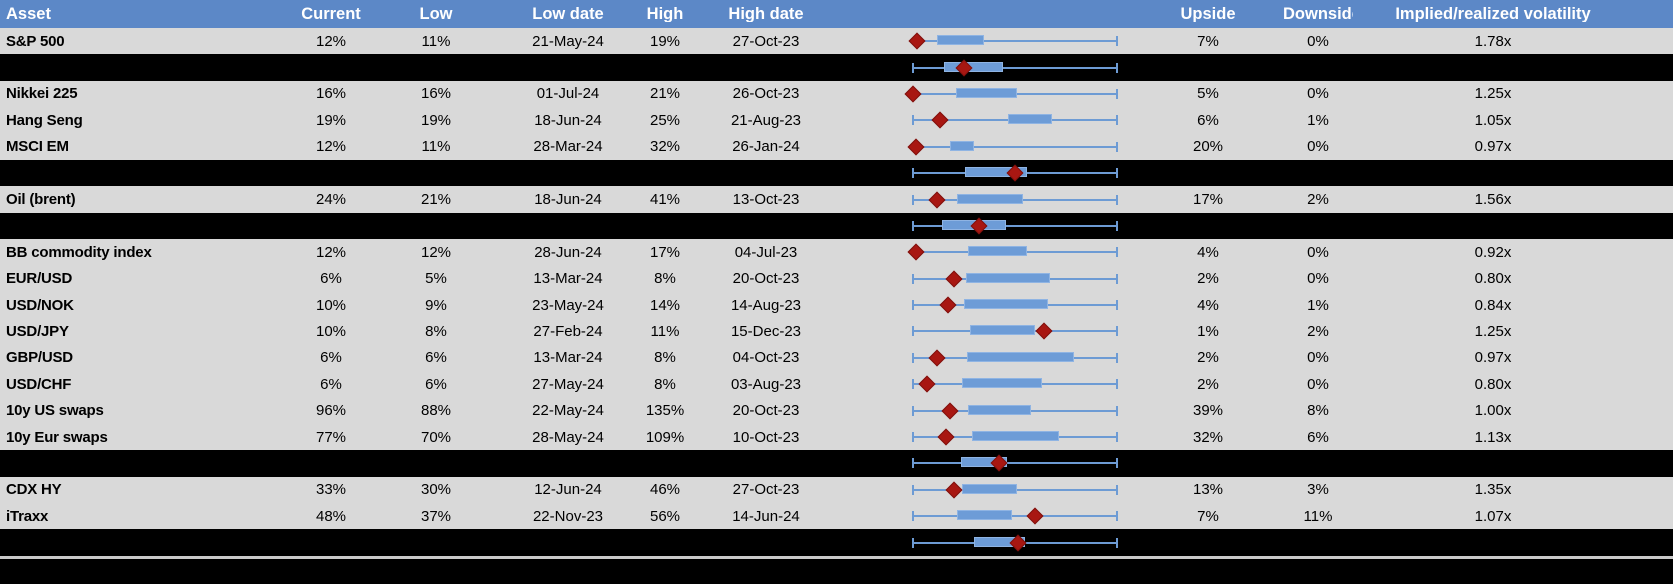 Image resolution: width=1673 pixels, height=584 pixels. What do you see at coordinates (766, 279) in the screenshot?
I see `high-date-value: 20-Oct-23` at bounding box center [766, 279].